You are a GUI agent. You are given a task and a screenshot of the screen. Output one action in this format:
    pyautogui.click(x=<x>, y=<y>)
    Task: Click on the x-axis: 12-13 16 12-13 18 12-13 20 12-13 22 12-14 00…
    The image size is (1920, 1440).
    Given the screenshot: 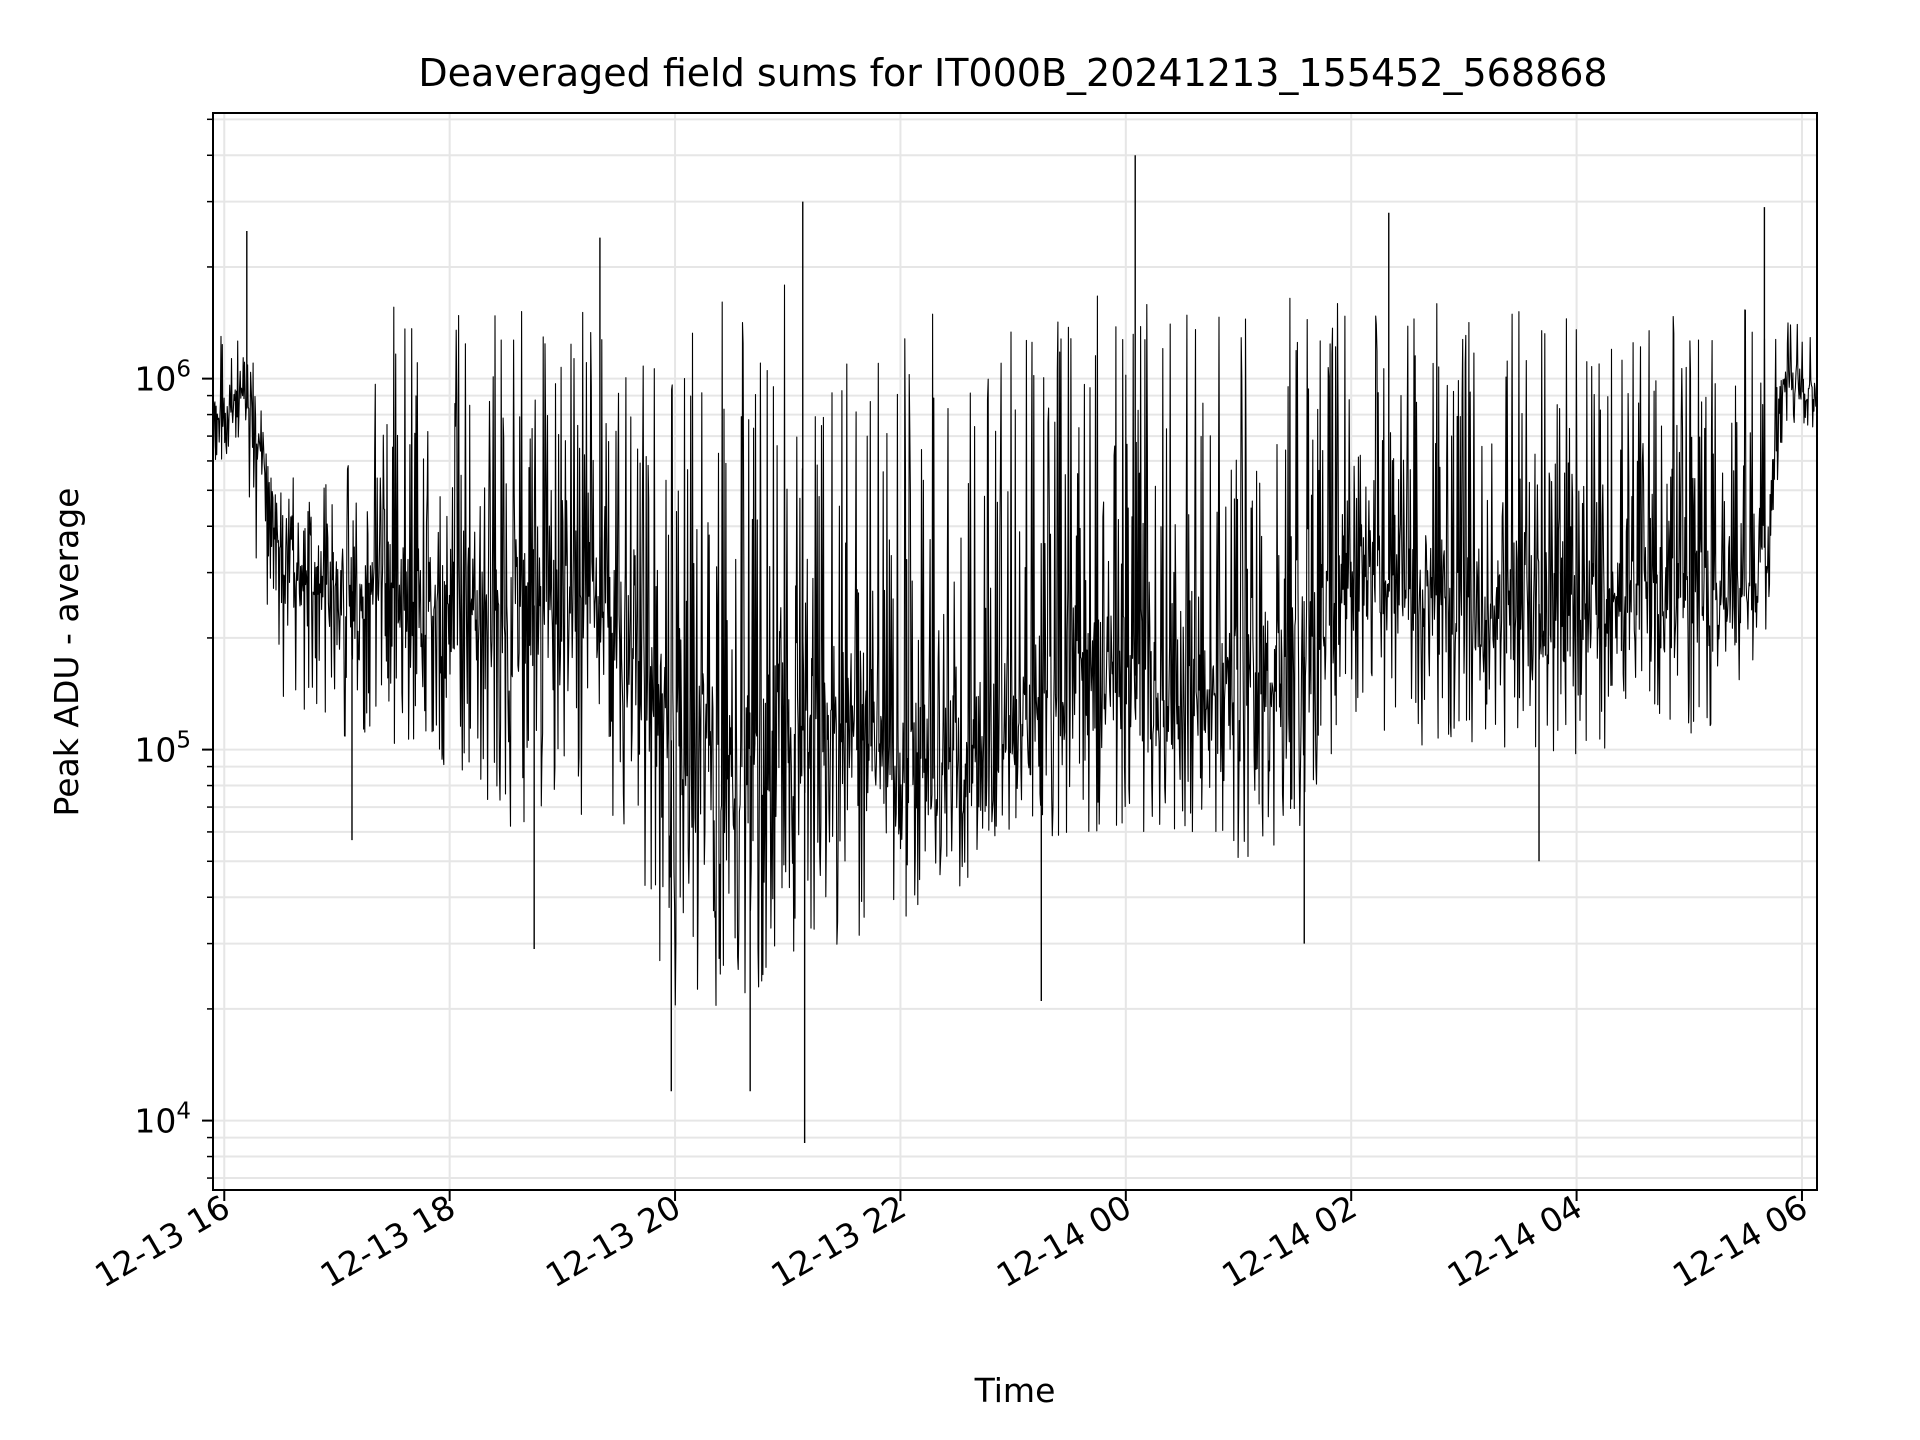 What is the action you would take?
    pyautogui.click(x=951, y=1241)
    